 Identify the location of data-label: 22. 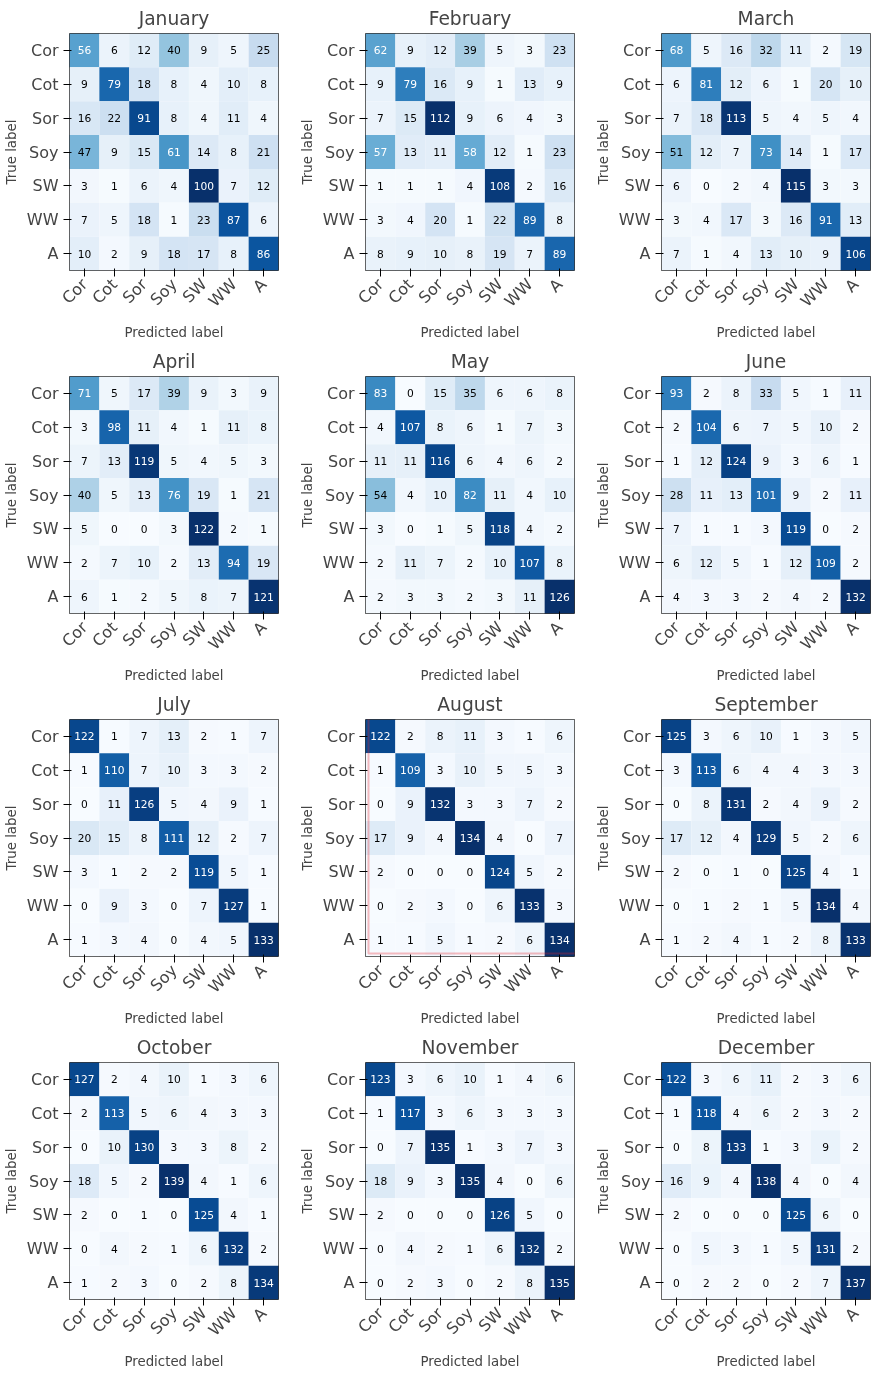
(114, 119).